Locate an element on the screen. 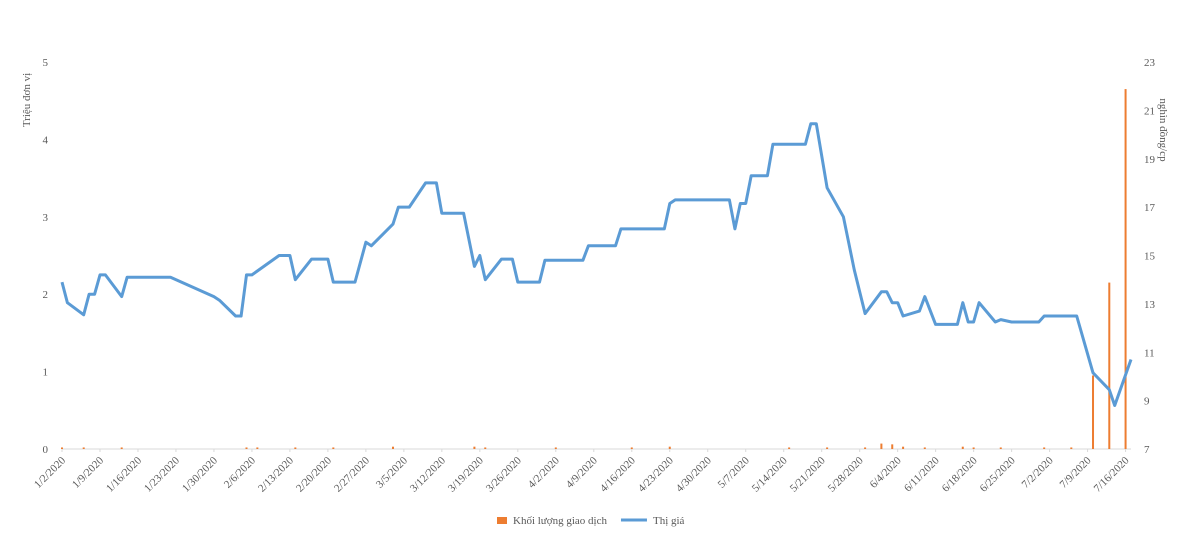  x-tick-label: 6/4/2020 is located at coordinates (886, 472).